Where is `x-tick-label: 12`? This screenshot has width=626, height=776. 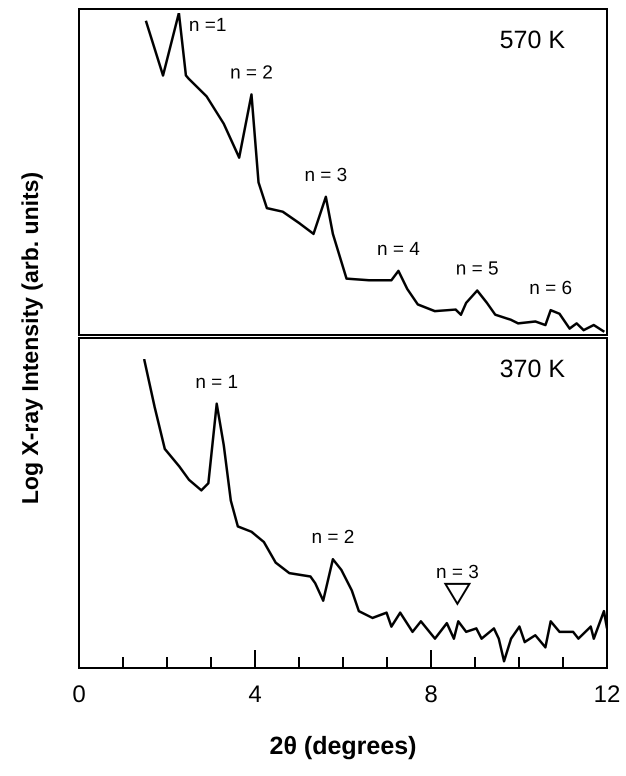 x-tick-label: 12 is located at coordinates (607, 694).